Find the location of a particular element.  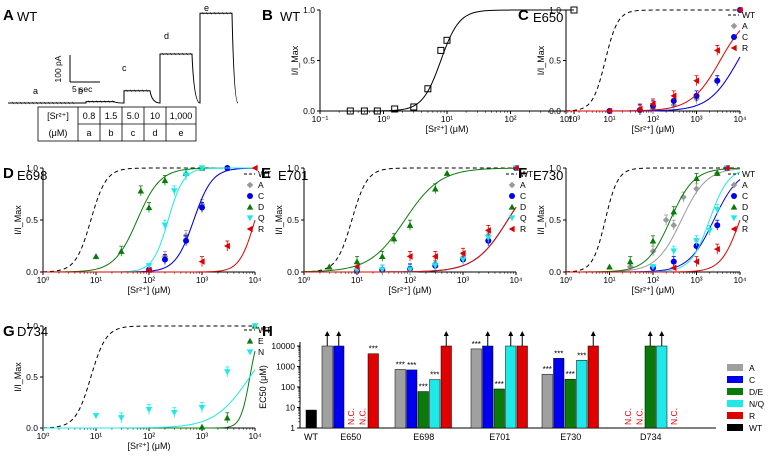

segment-label: a is located at coordinates (35, 91).